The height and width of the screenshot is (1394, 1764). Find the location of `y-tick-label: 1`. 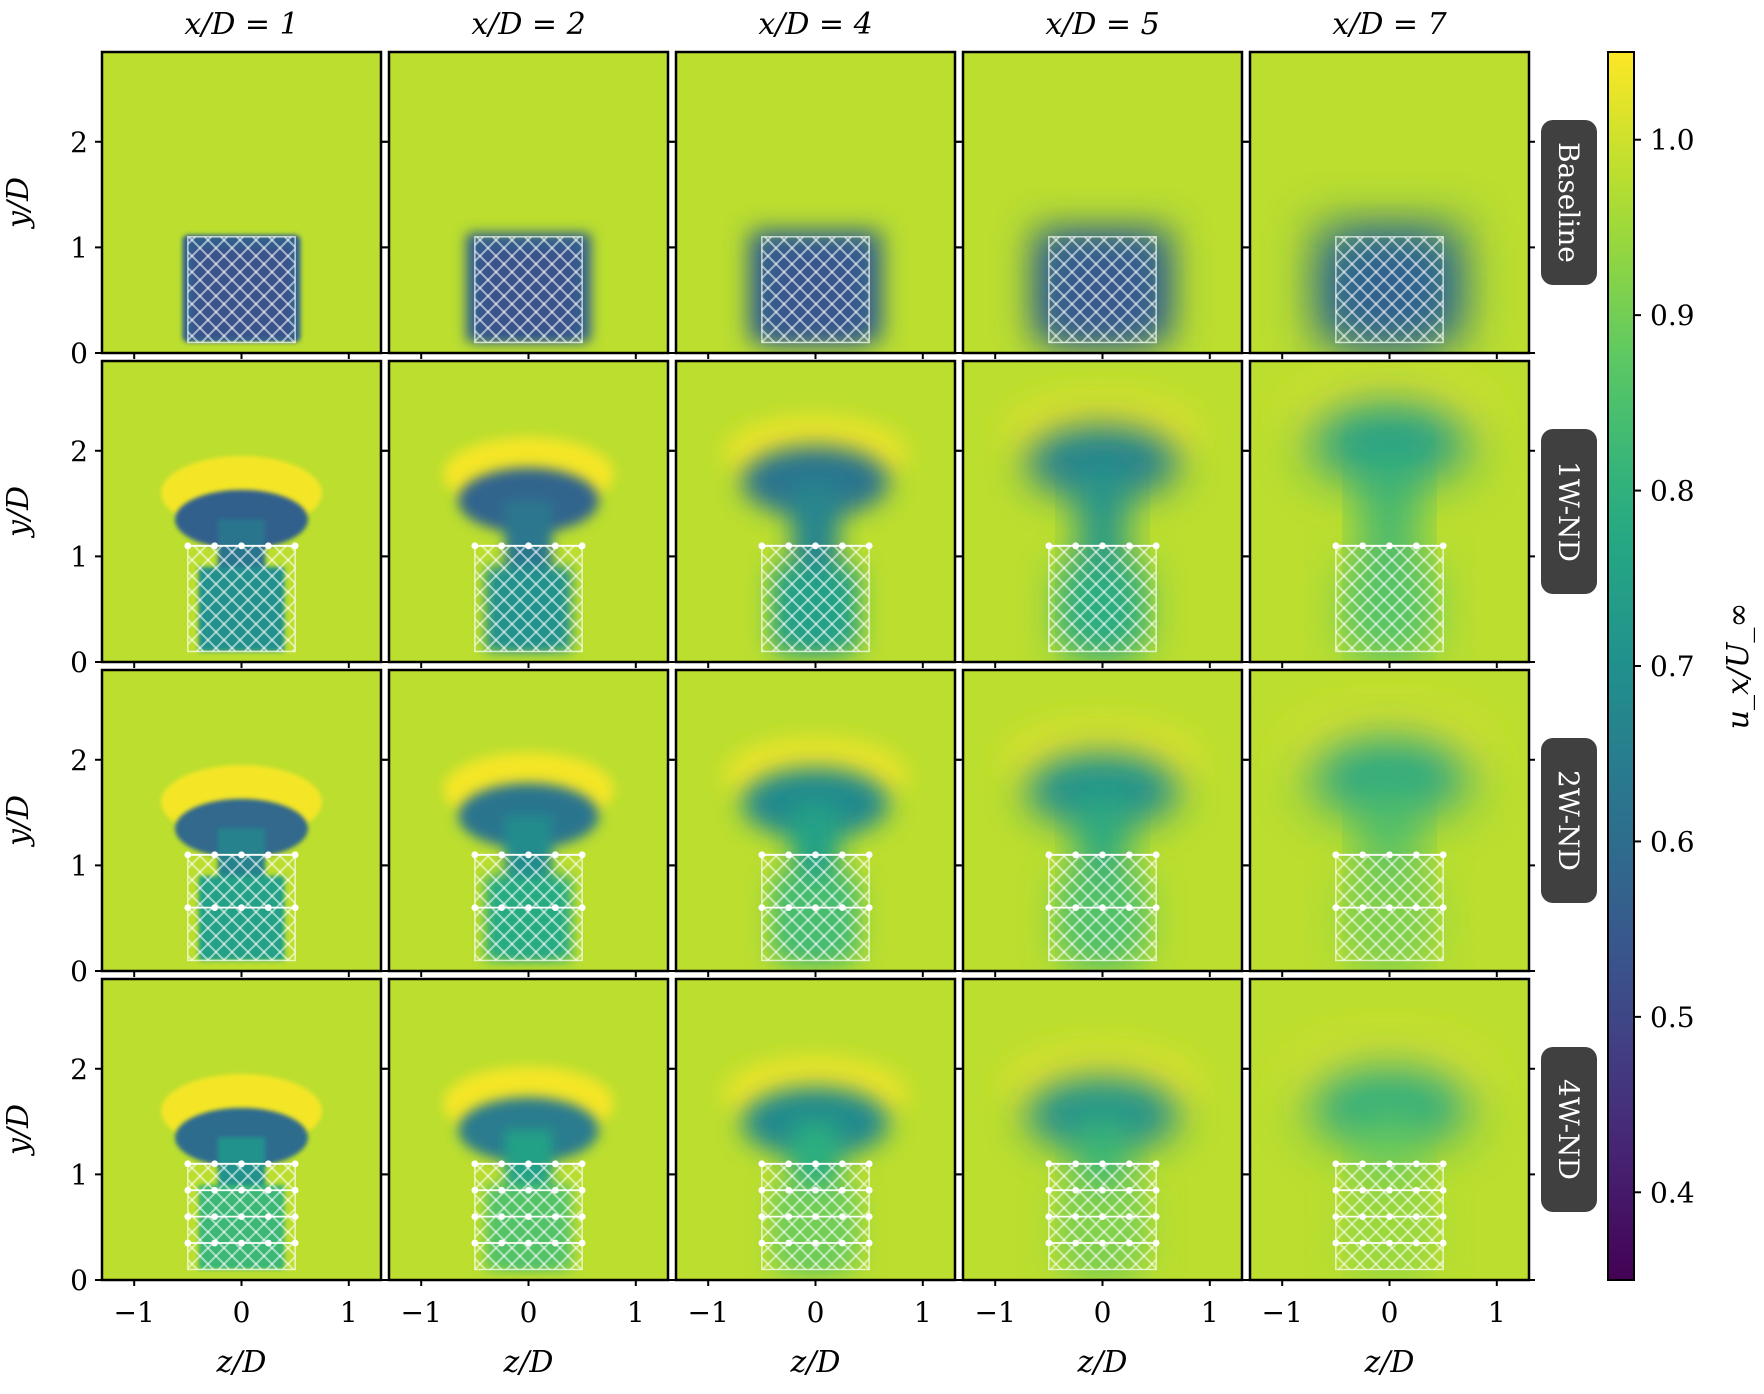

y-tick-label: 1 is located at coordinates (79, 865).